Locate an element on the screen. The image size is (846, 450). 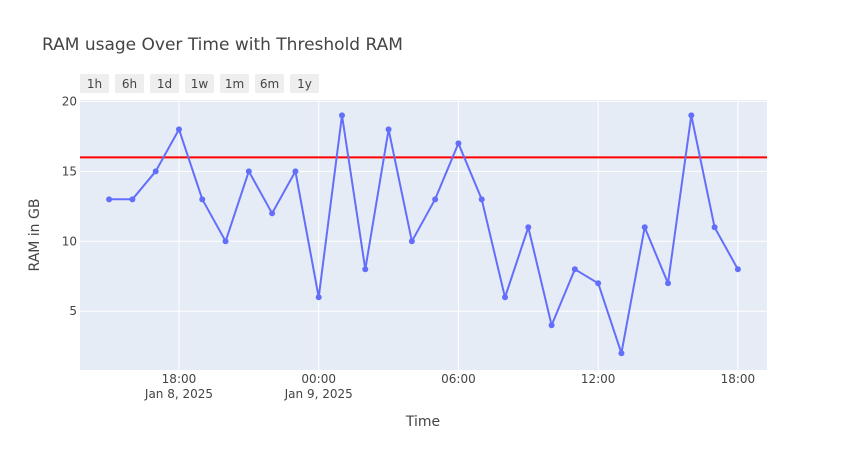
x-axis-label: Time is located at coordinates (422, 422).